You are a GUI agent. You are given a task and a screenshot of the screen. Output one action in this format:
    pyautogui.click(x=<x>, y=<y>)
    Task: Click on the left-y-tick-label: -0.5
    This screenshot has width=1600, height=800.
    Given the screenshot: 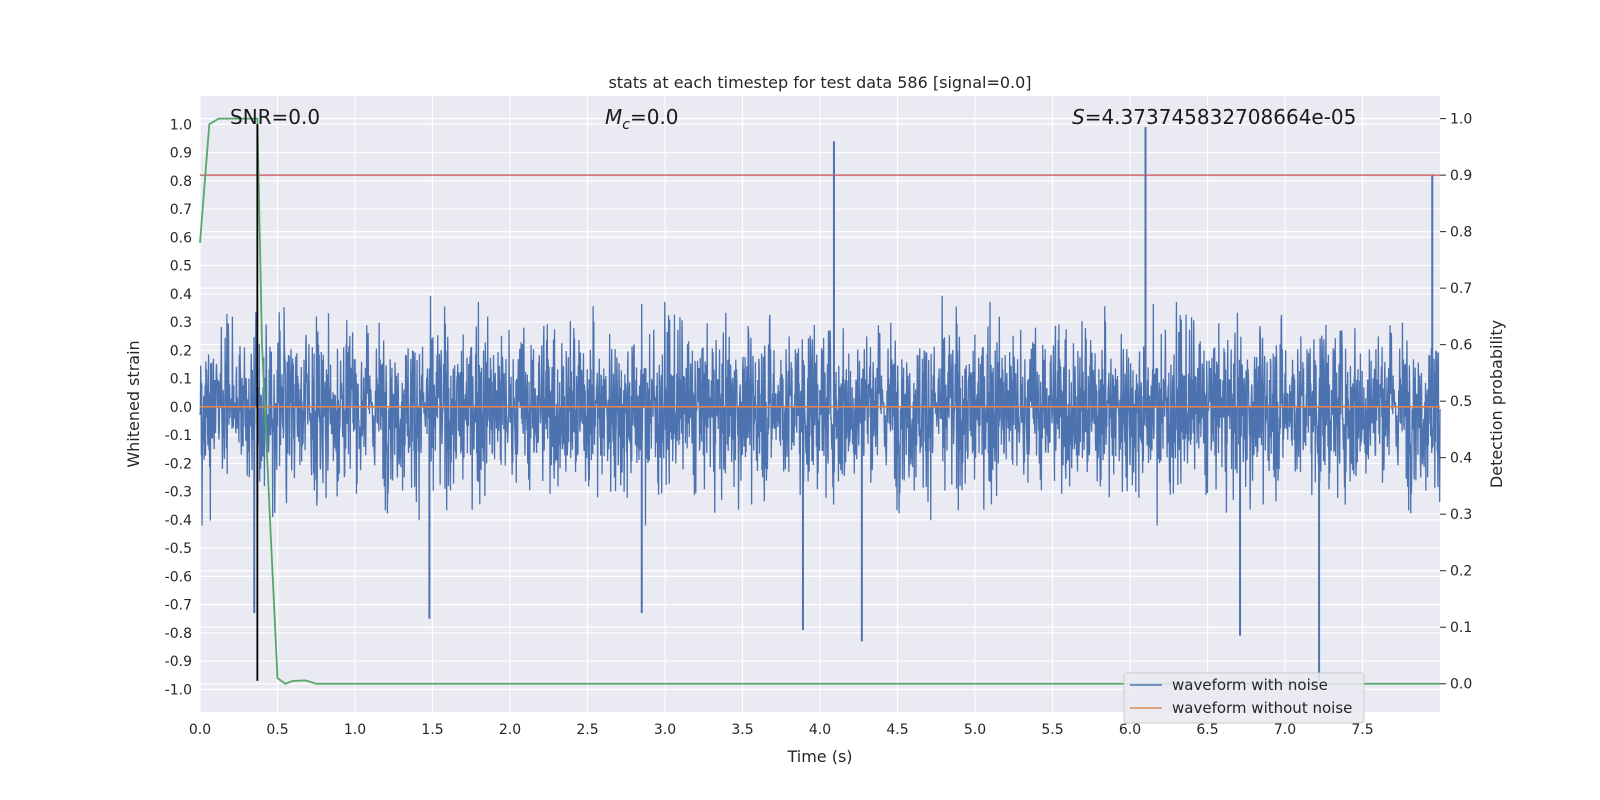 What is the action you would take?
    pyautogui.click(x=178, y=549)
    